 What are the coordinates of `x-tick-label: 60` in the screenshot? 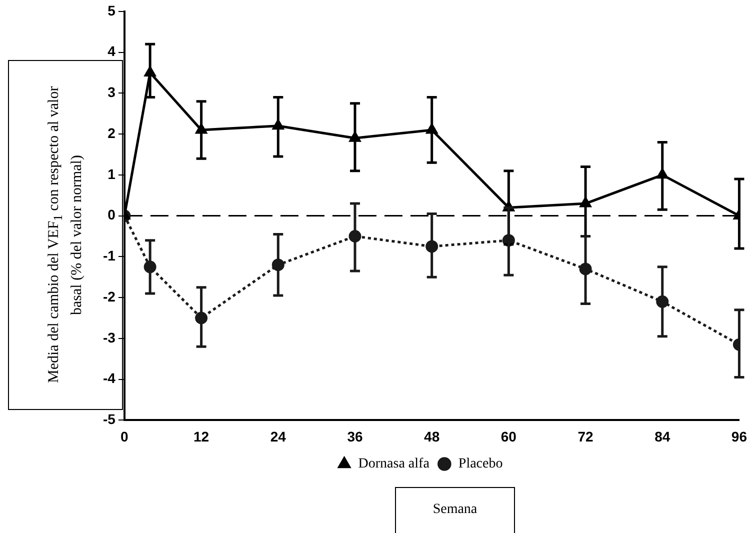 It's located at (508, 436).